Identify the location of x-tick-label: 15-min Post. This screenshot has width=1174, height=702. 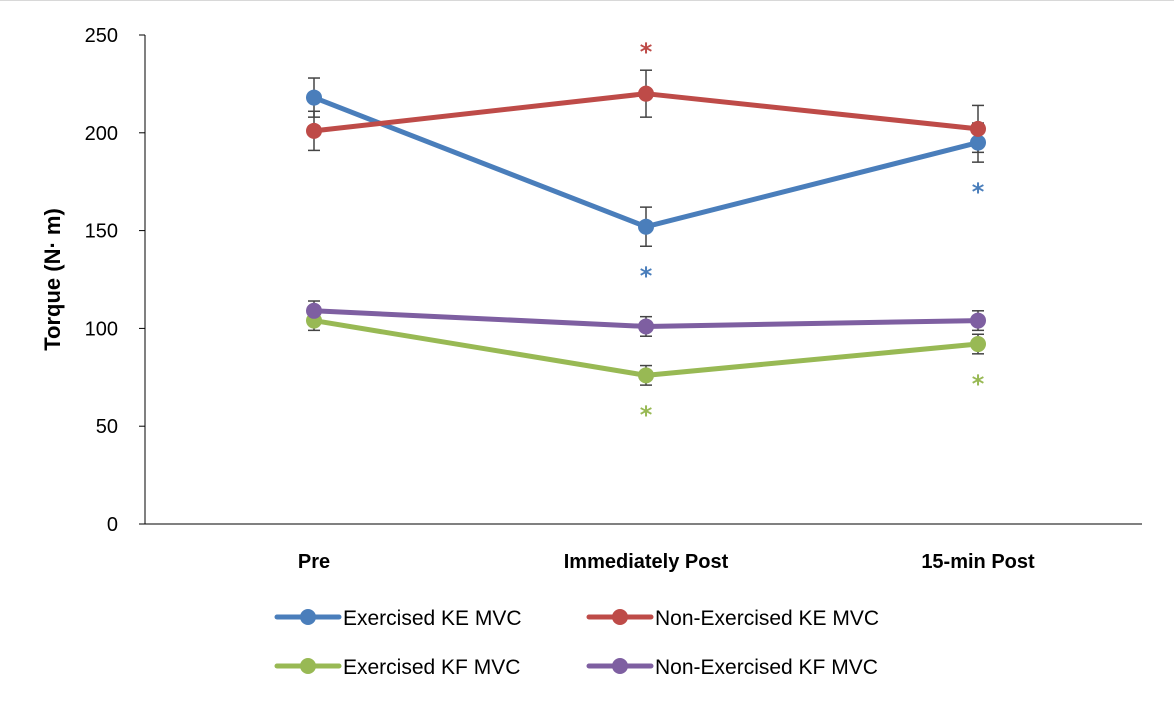
(978, 562).